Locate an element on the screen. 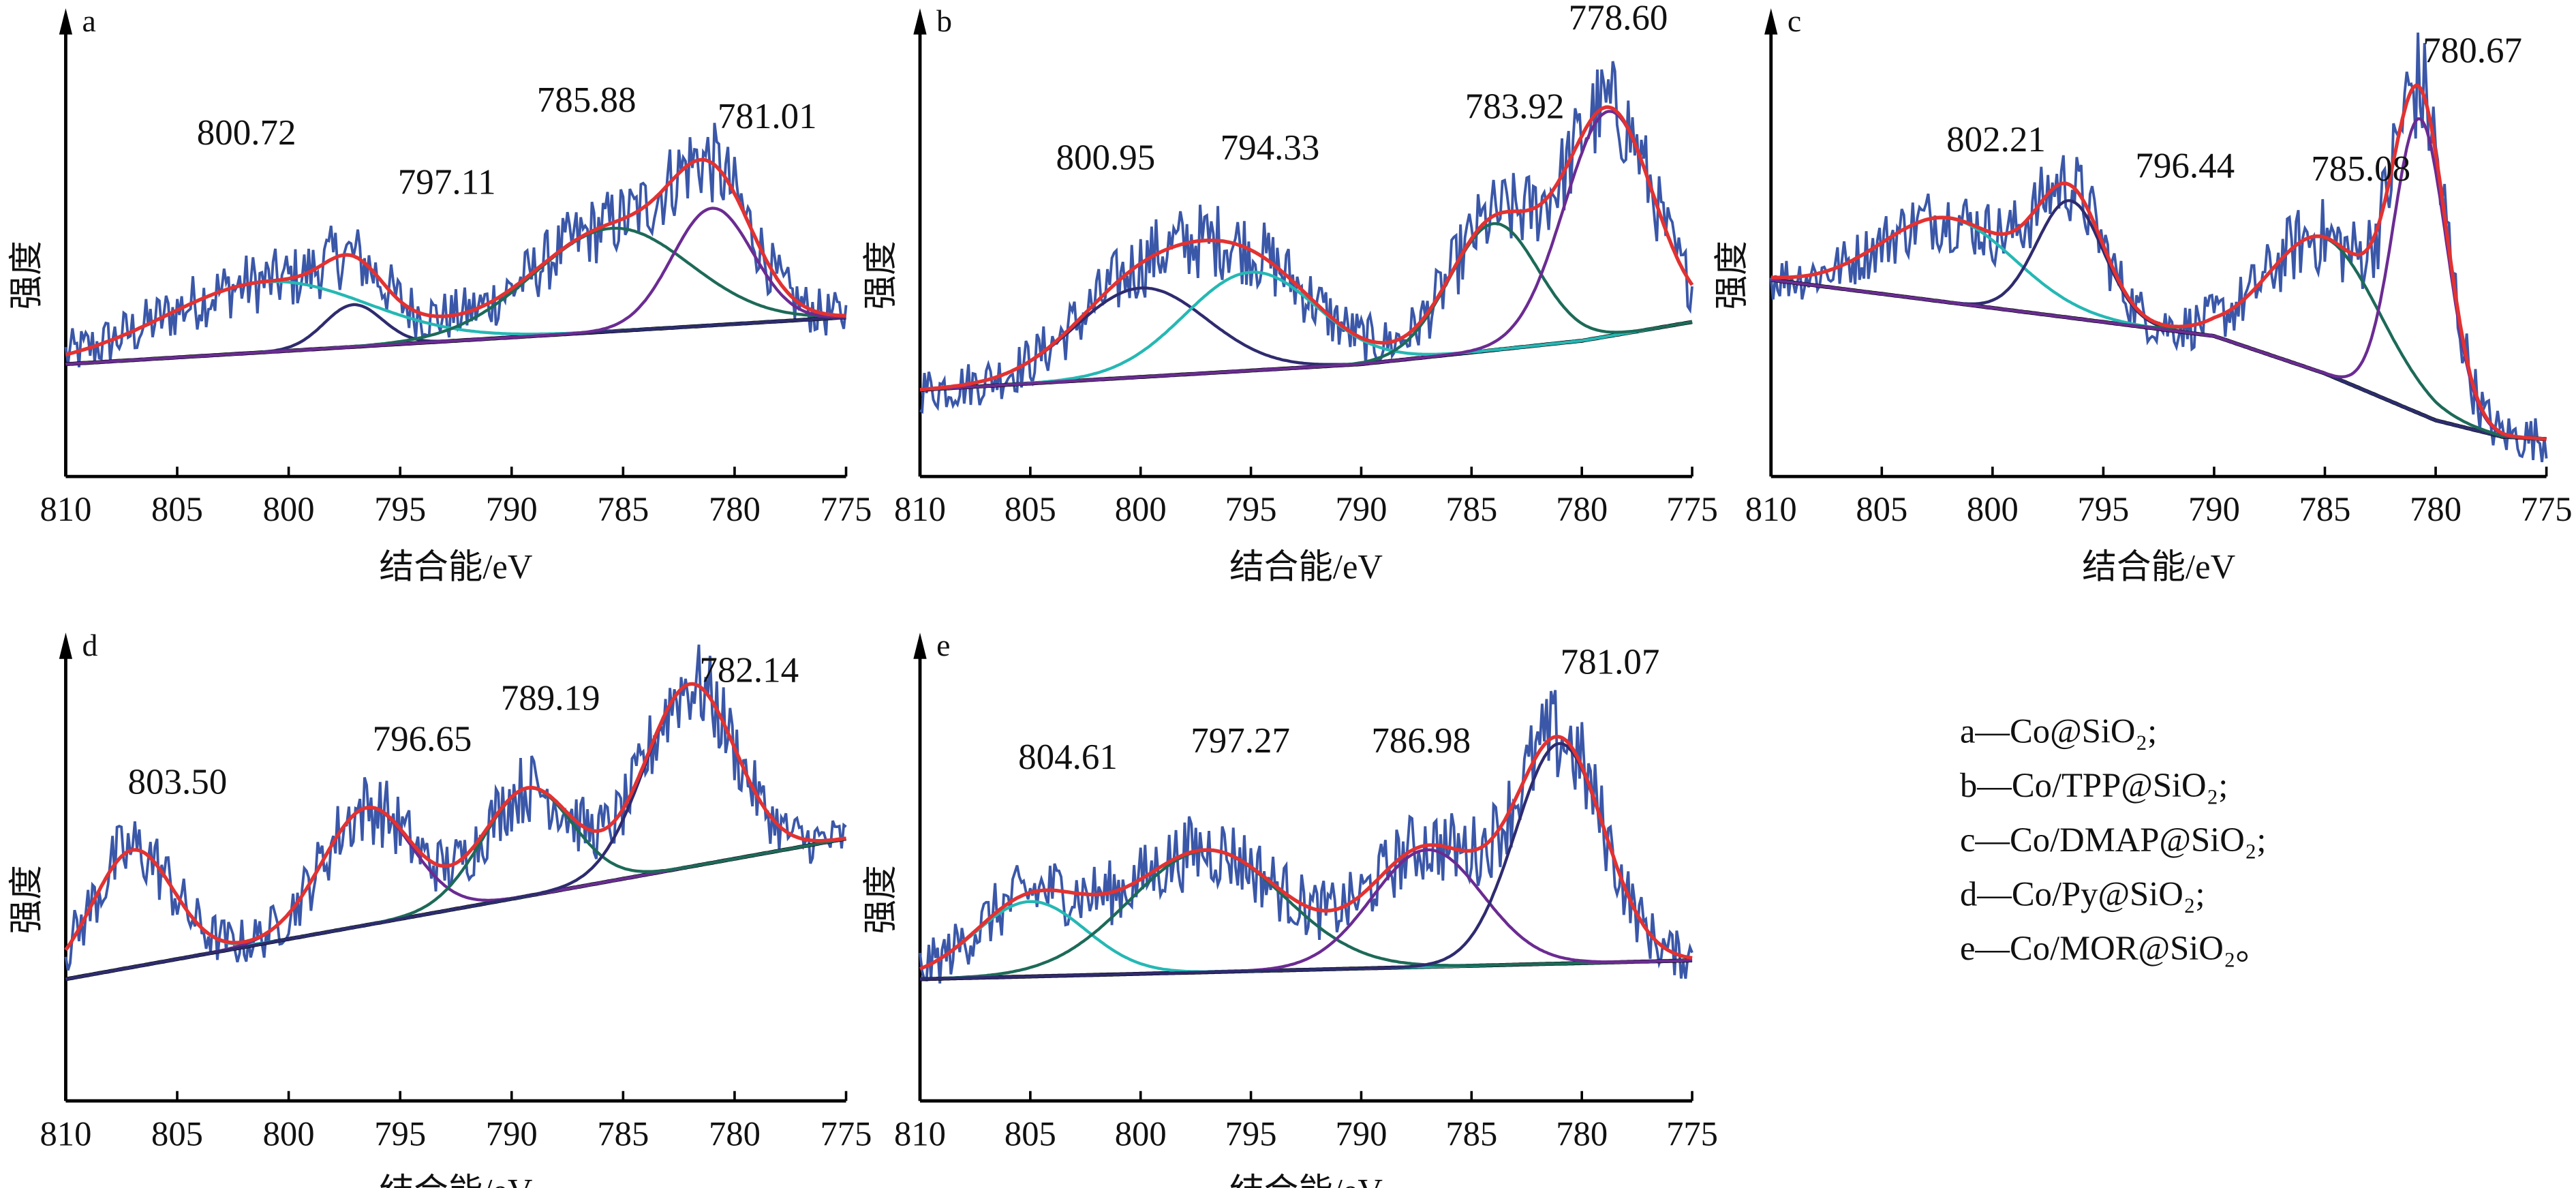 Image resolution: width=2576 pixels, height=1188 pixels. peak-label: 786.98 is located at coordinates (1421, 741).